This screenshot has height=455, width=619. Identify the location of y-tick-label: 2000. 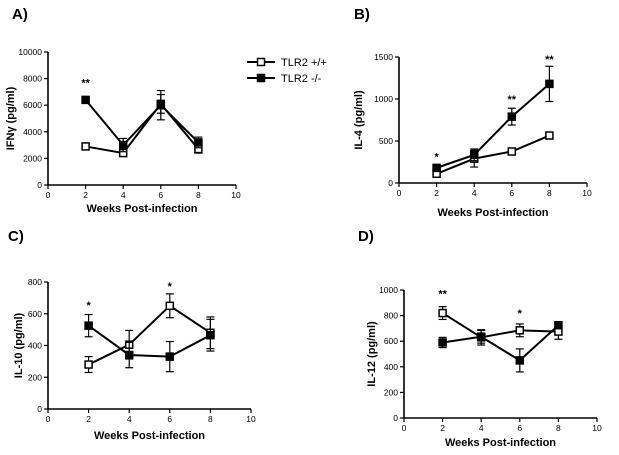
(32, 158).